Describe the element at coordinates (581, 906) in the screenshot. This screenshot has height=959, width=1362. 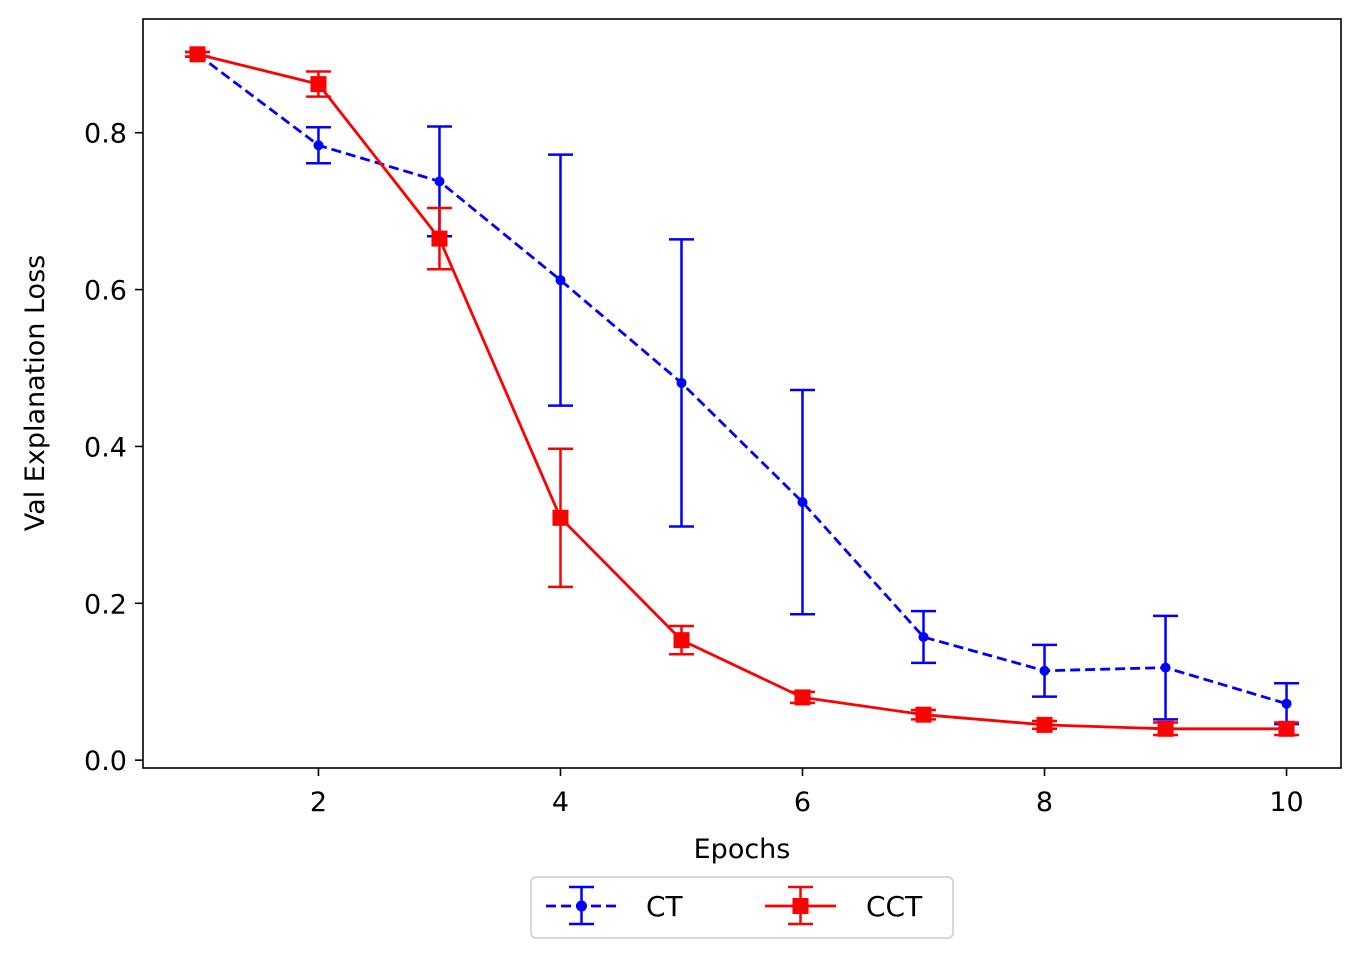
I see `legend-ct-marker` at that location.